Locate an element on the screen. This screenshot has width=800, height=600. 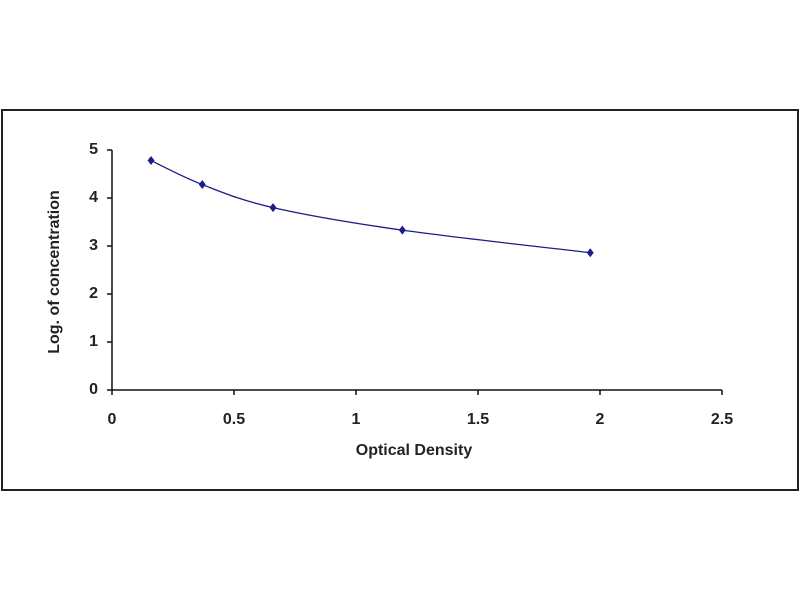
y-tick-label: 4 is located at coordinates (93, 197).